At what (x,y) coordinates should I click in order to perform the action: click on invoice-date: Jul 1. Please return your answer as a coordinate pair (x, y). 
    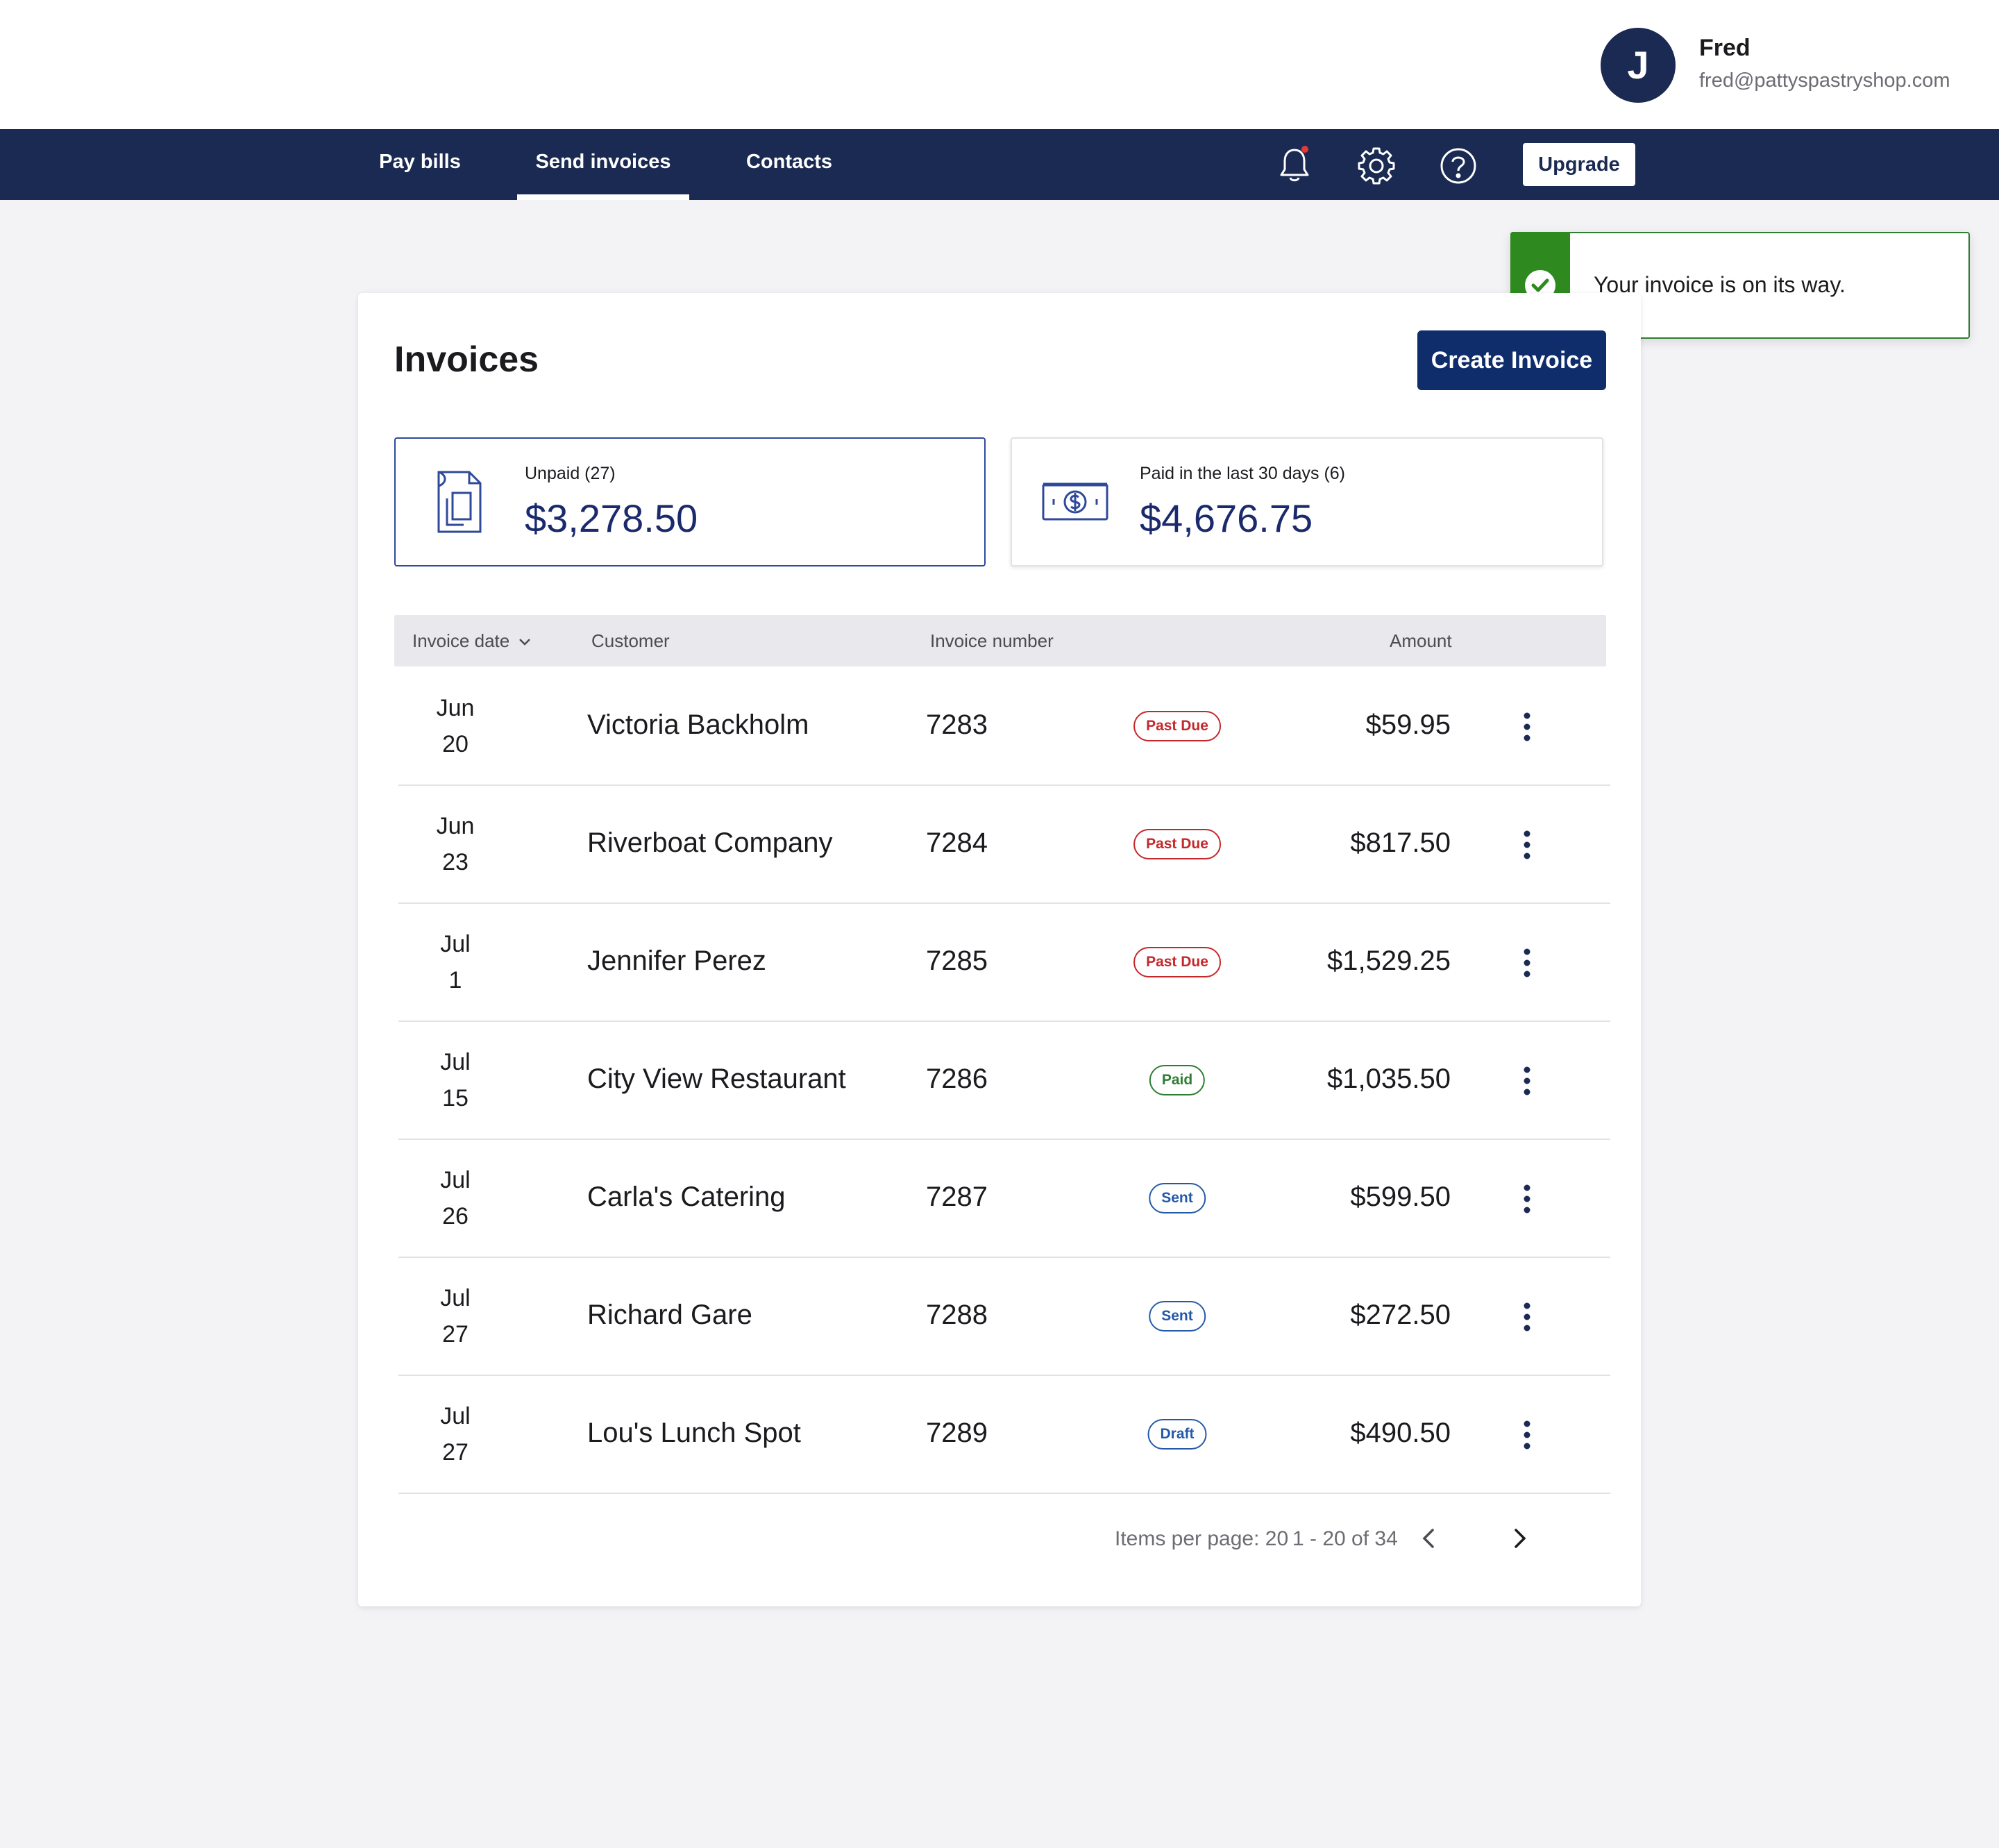
    Looking at the image, I should click on (455, 962).